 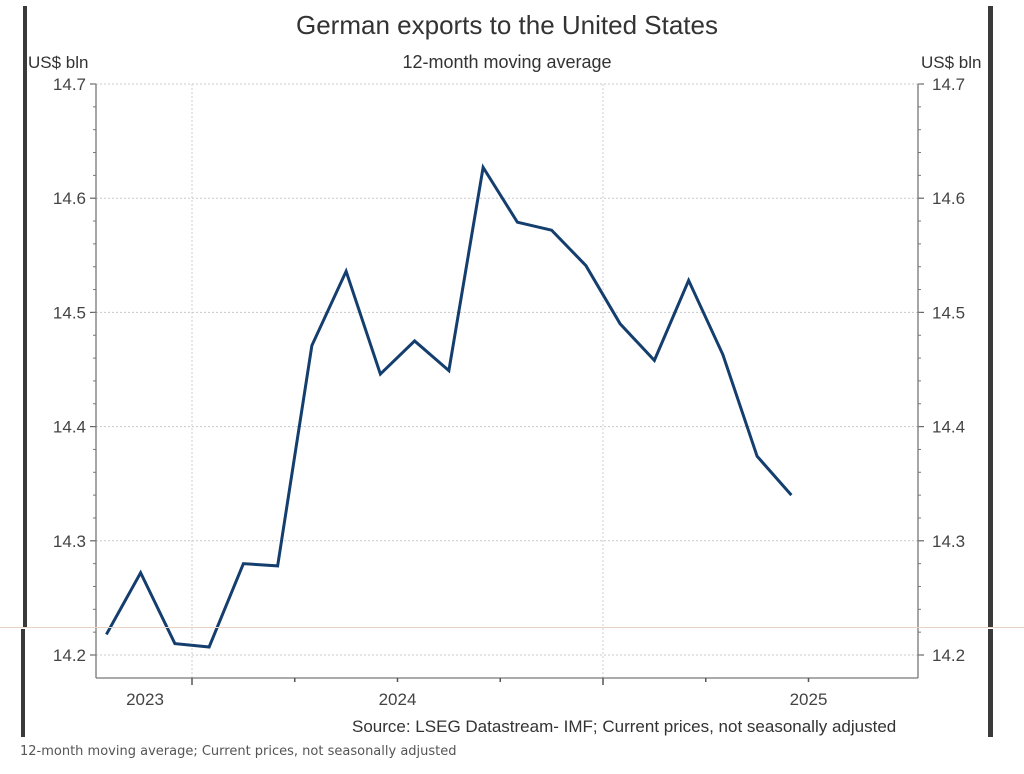 What do you see at coordinates (507, 25) in the screenshot?
I see `chart-title: German exports to the United States` at bounding box center [507, 25].